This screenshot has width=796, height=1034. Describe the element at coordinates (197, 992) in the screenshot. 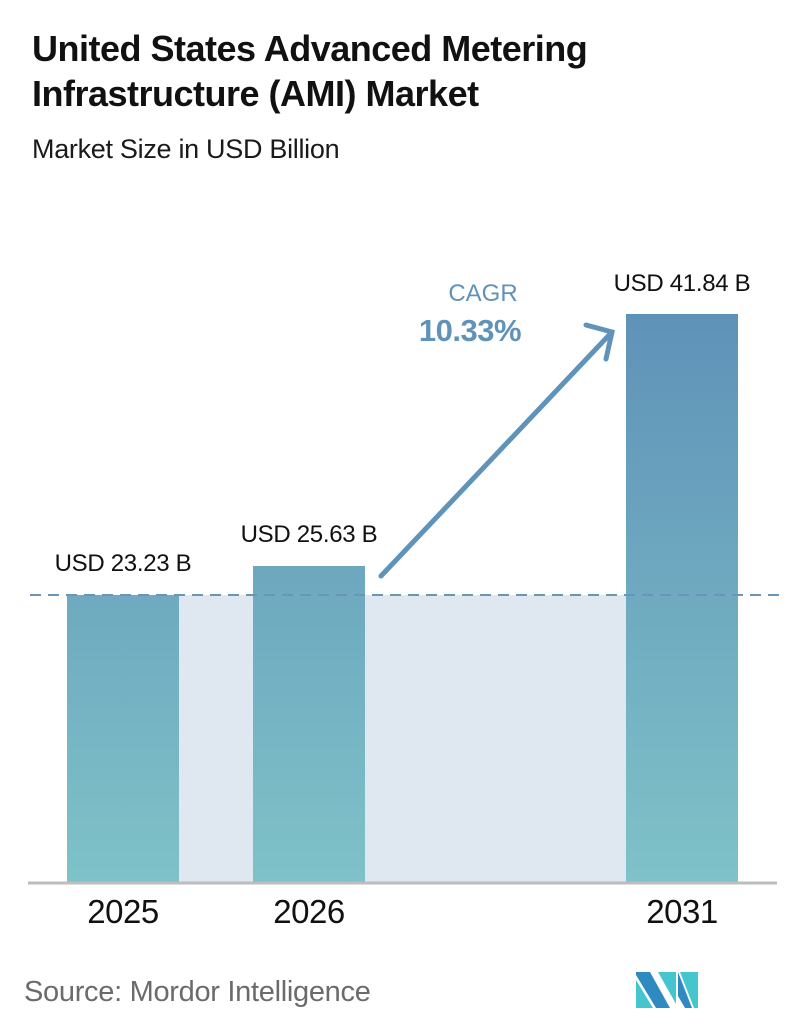

I see `source-text: Source: Mordor Intelligence` at that location.